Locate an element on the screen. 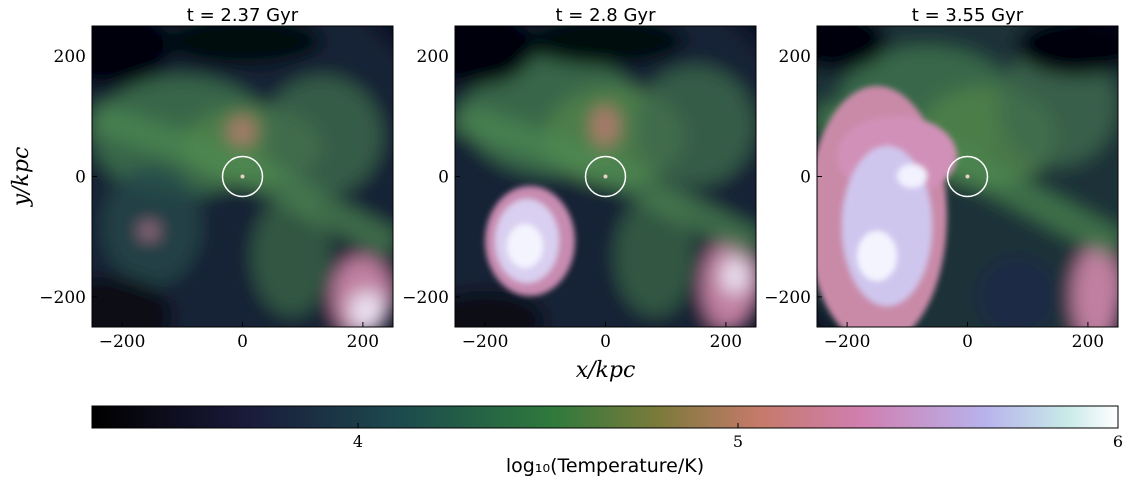 The width and height of the screenshot is (1122, 482). y-axis-label: y/kpc is located at coordinates (21, 177).